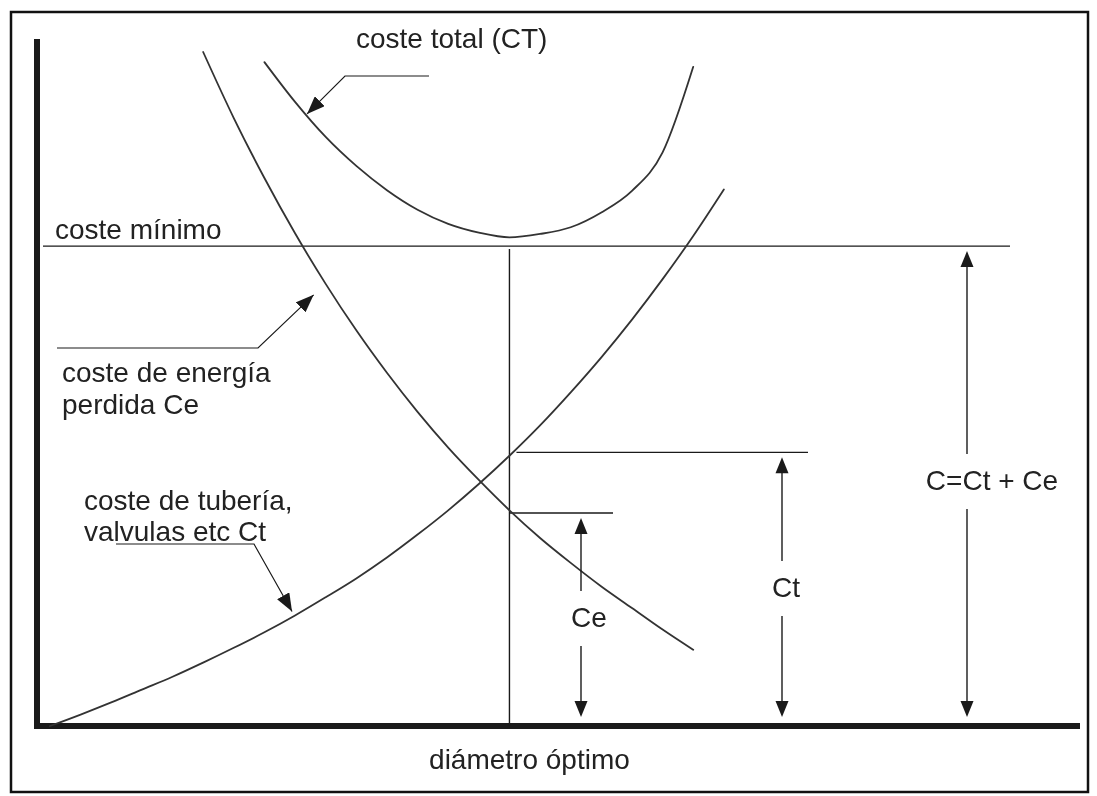 The height and width of the screenshot is (796, 1097). Describe the element at coordinates (992, 480) in the screenshot. I see `text: C=Ct + Ce` at that location.